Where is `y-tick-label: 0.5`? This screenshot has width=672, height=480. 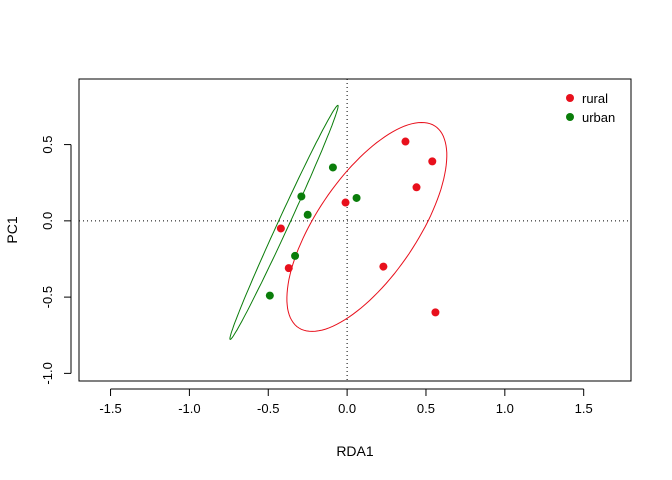 y-tick-label: 0.5 is located at coordinates (47, 145).